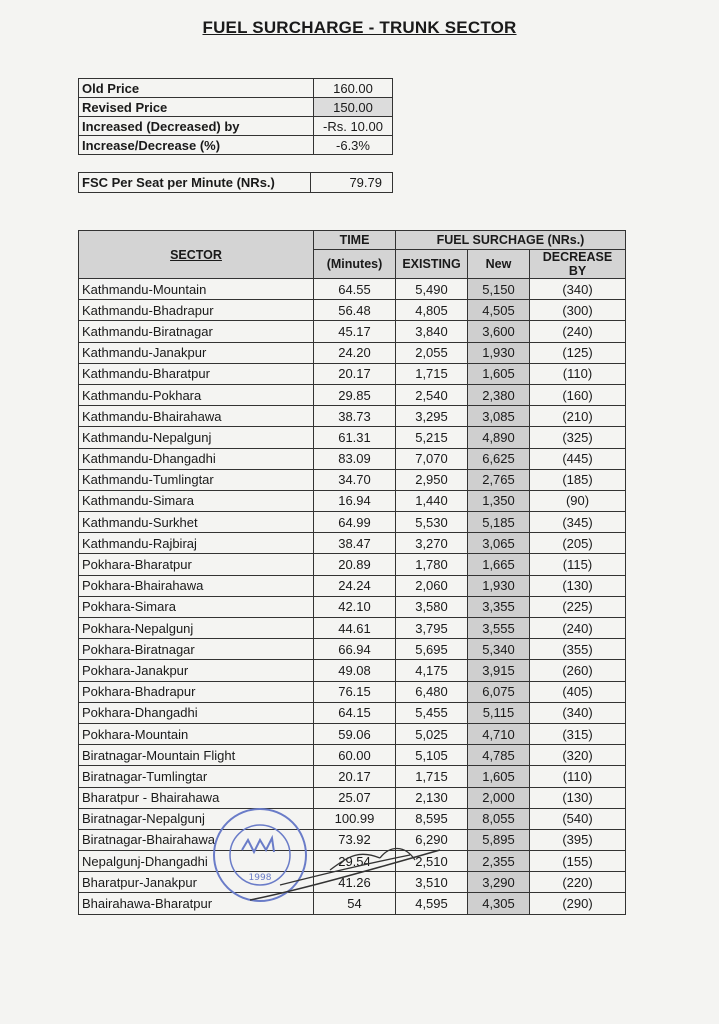  What do you see at coordinates (431, 691) in the screenshot?
I see `existing-cell: 6,480` at bounding box center [431, 691].